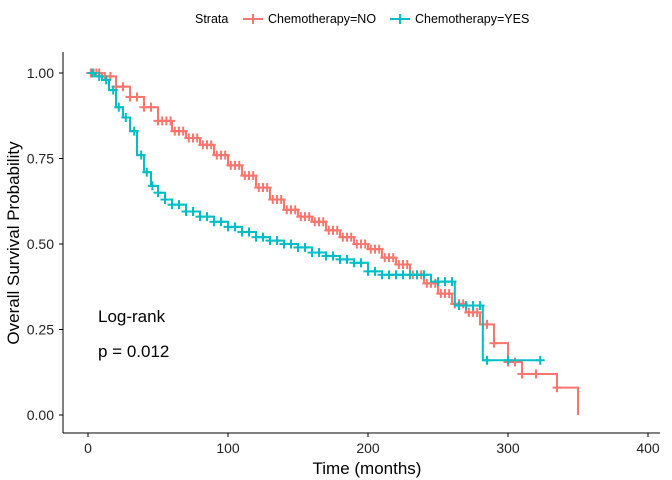 The height and width of the screenshot is (480, 672). Describe the element at coordinates (40, 415) in the screenshot. I see `y-tick-label: 0.00` at that location.